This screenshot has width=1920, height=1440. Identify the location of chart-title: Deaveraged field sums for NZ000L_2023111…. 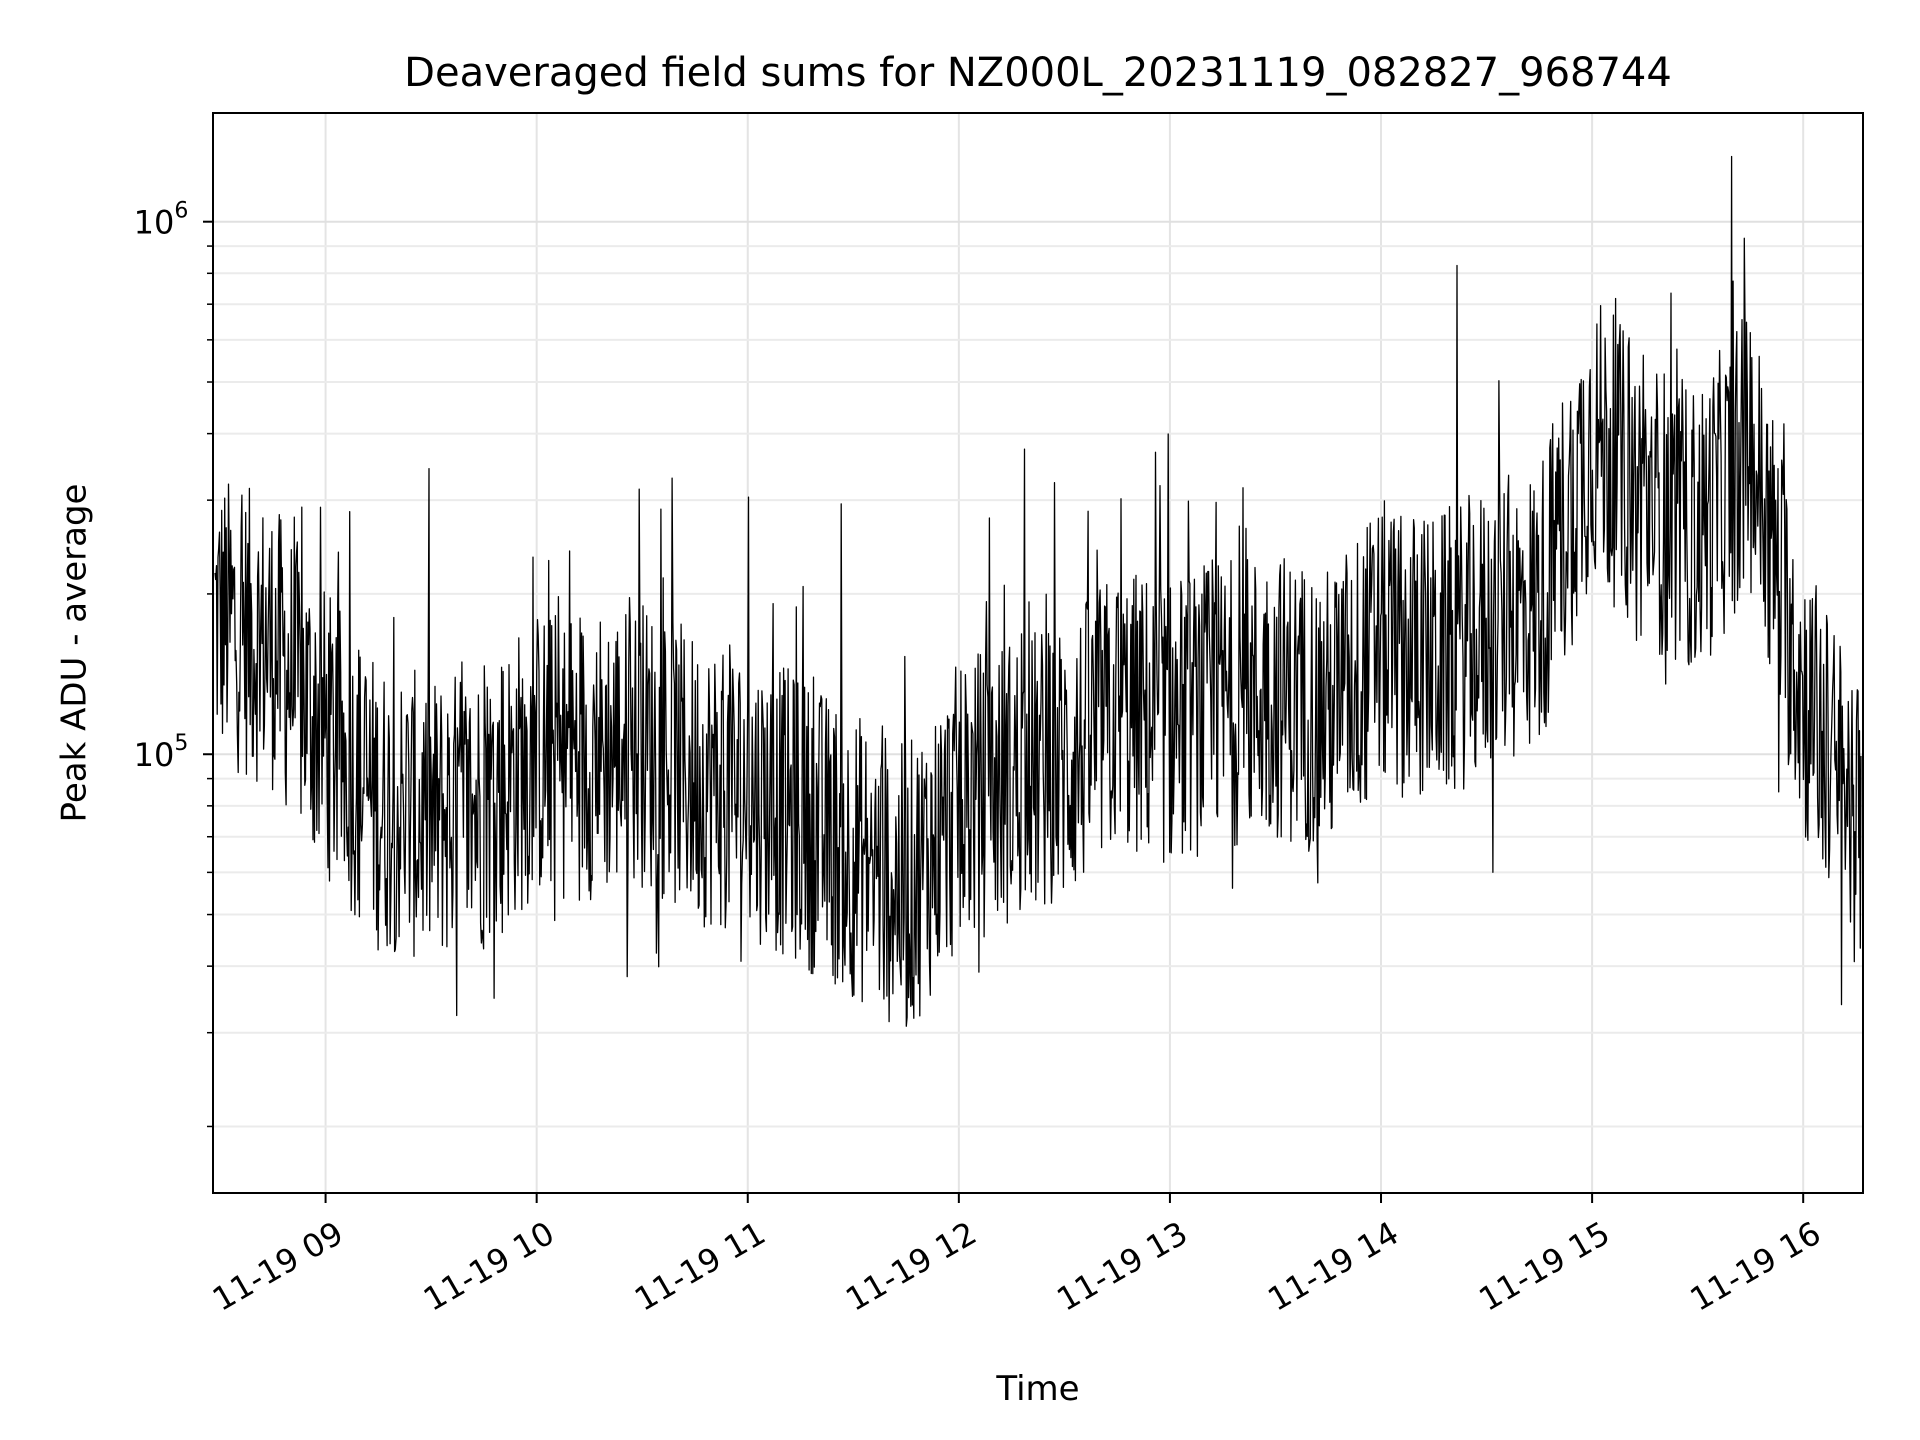
(1038, 73).